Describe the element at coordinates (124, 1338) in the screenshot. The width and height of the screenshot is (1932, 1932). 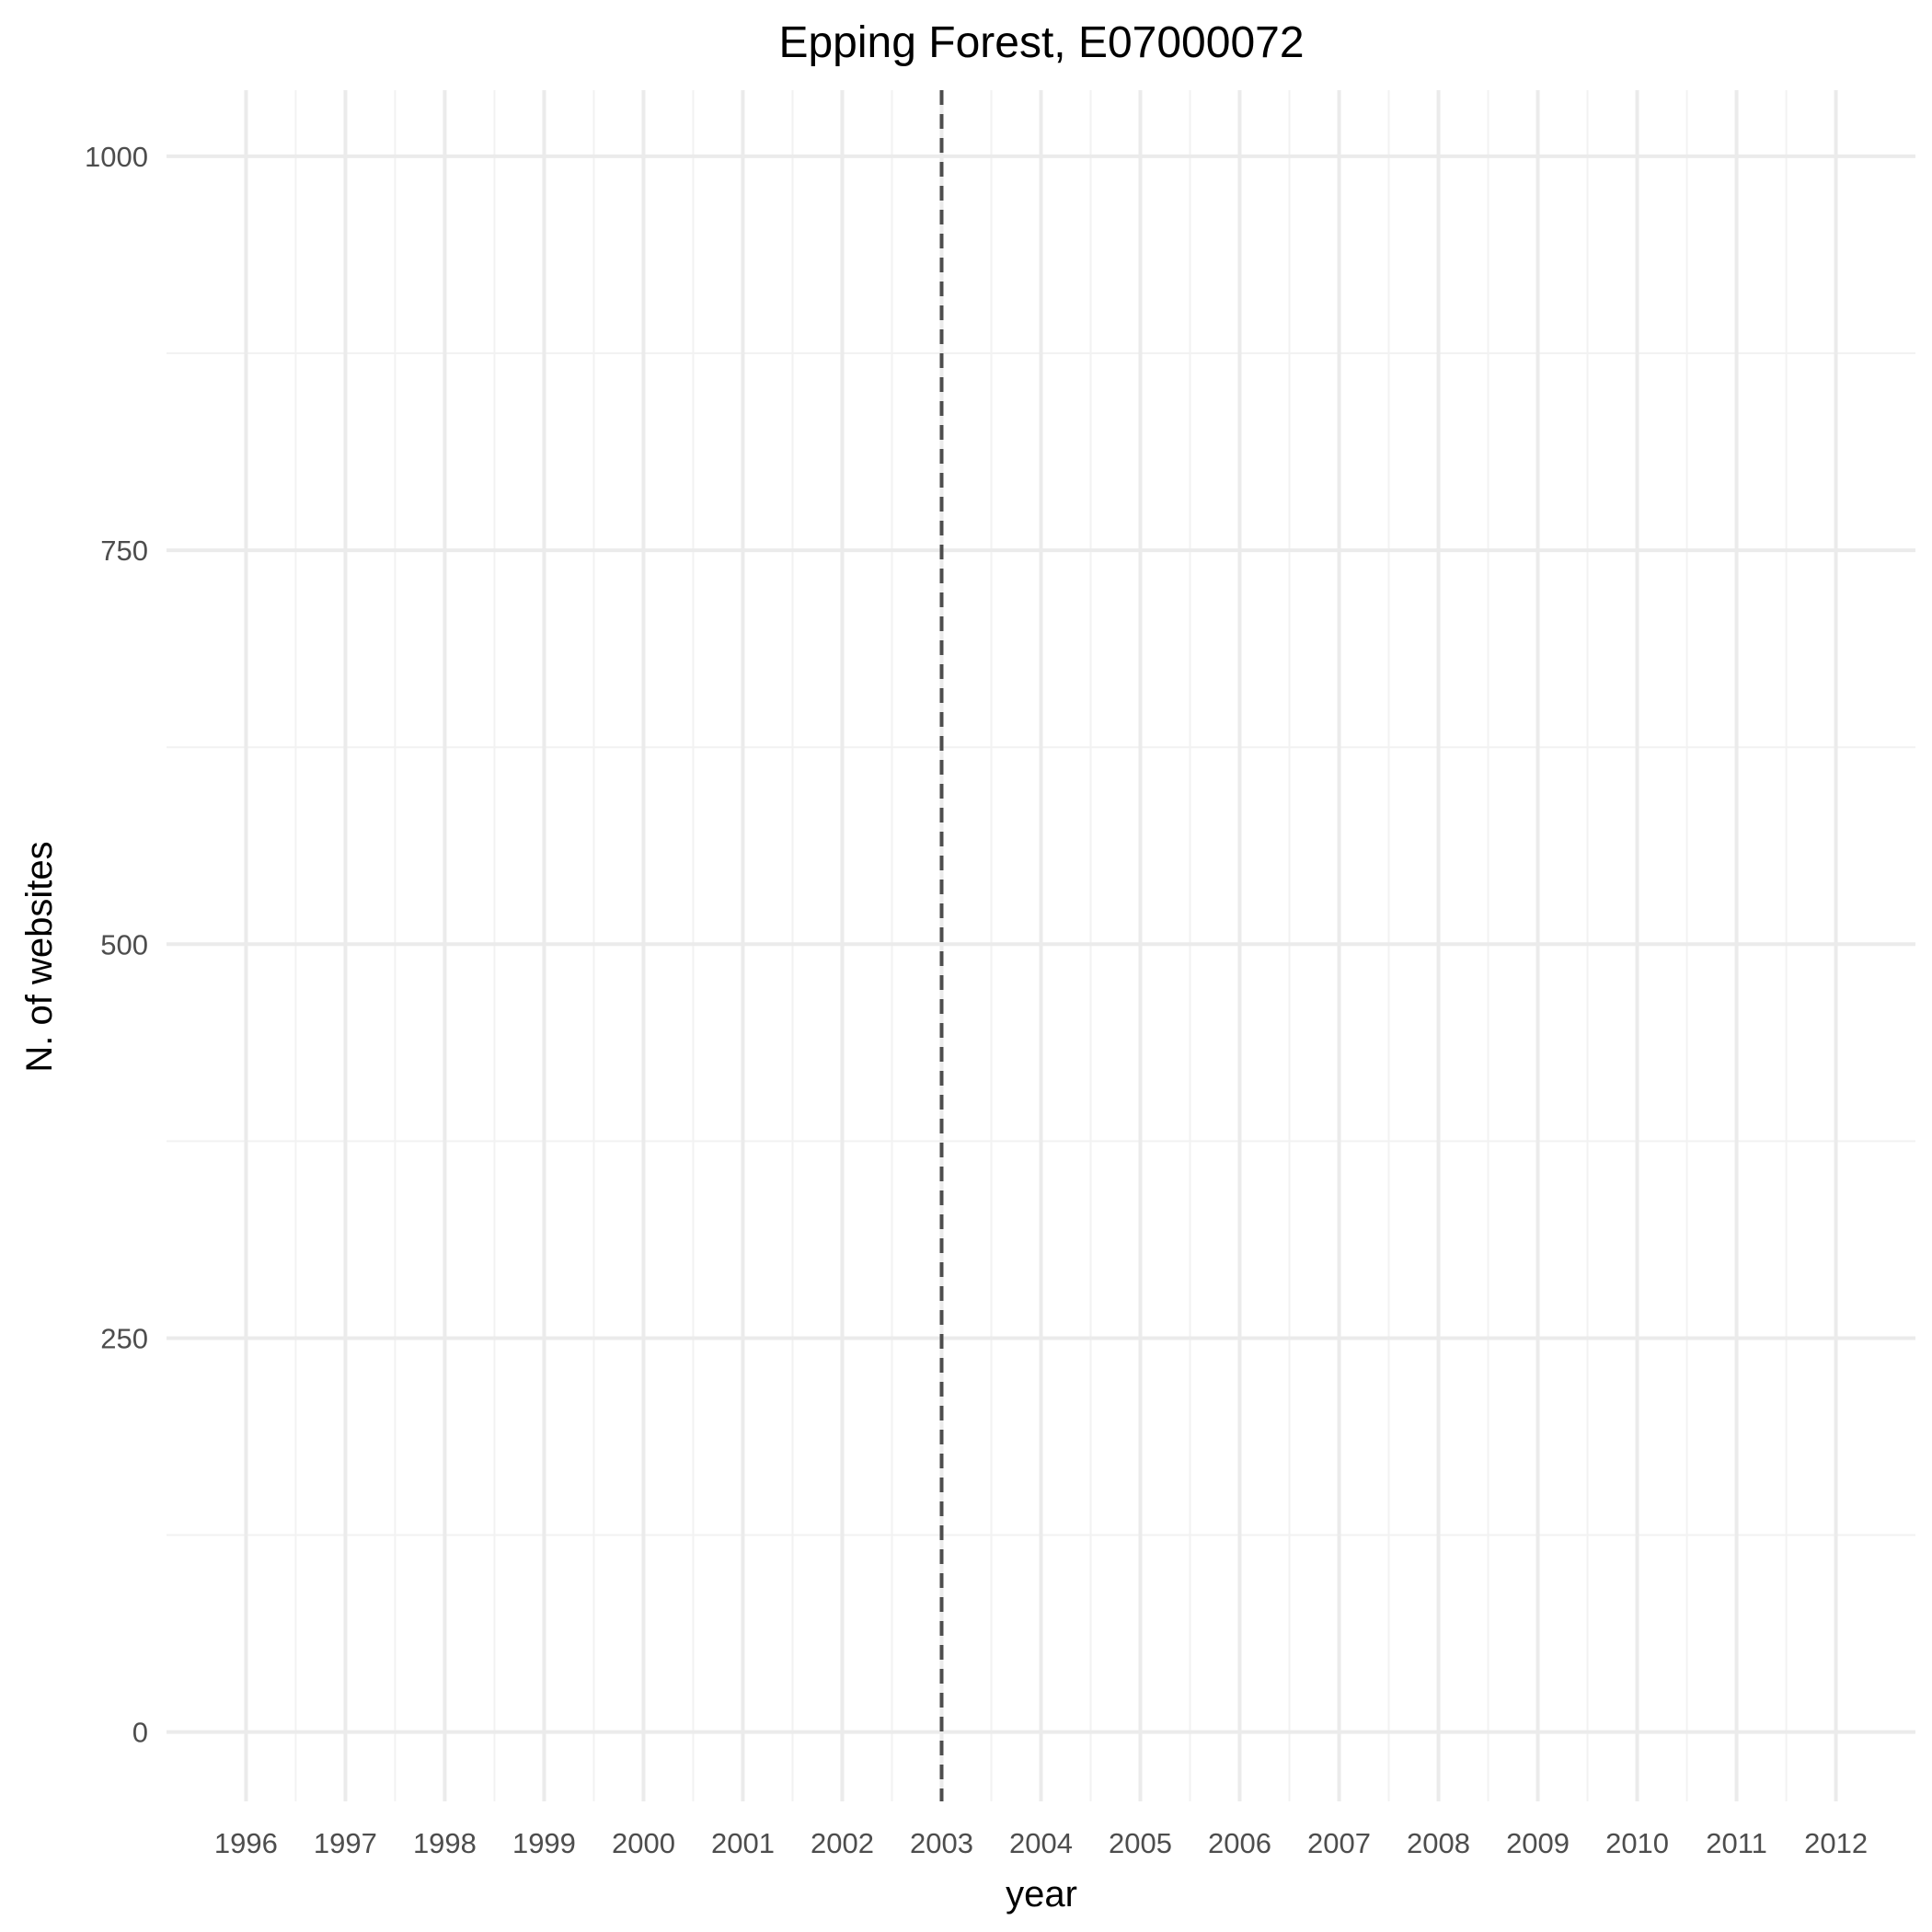
I see `y-tick-label: 250` at that location.